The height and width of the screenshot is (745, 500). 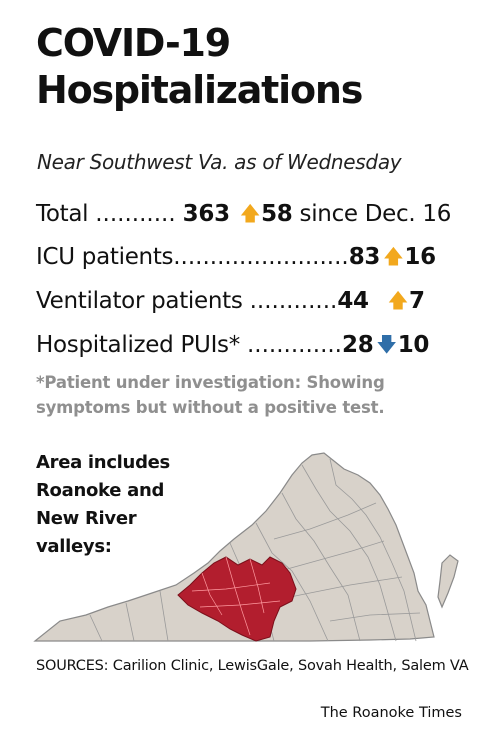 What do you see at coordinates (391, 713) in the screenshot?
I see `publisher-credit: The Roanoke Times` at bounding box center [391, 713].